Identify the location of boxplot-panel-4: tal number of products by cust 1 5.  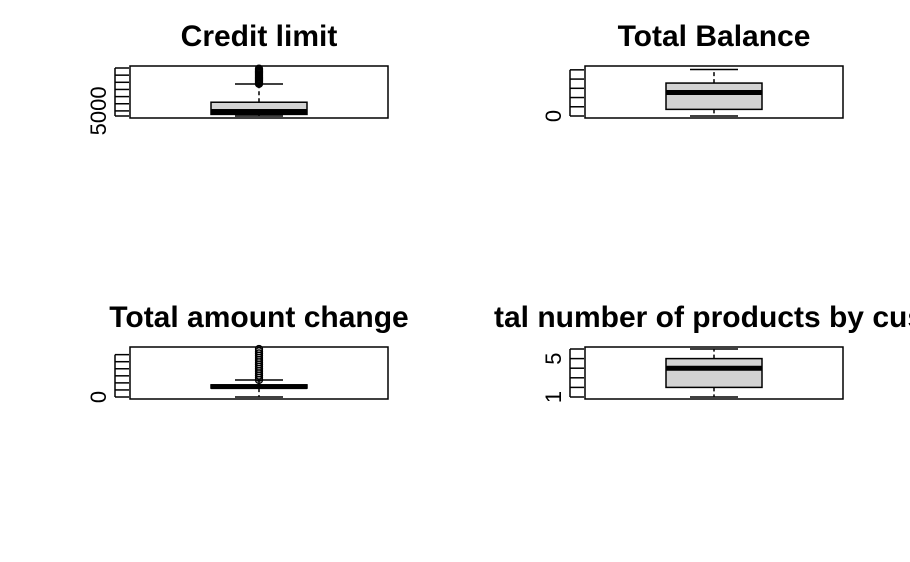
(702, 352).